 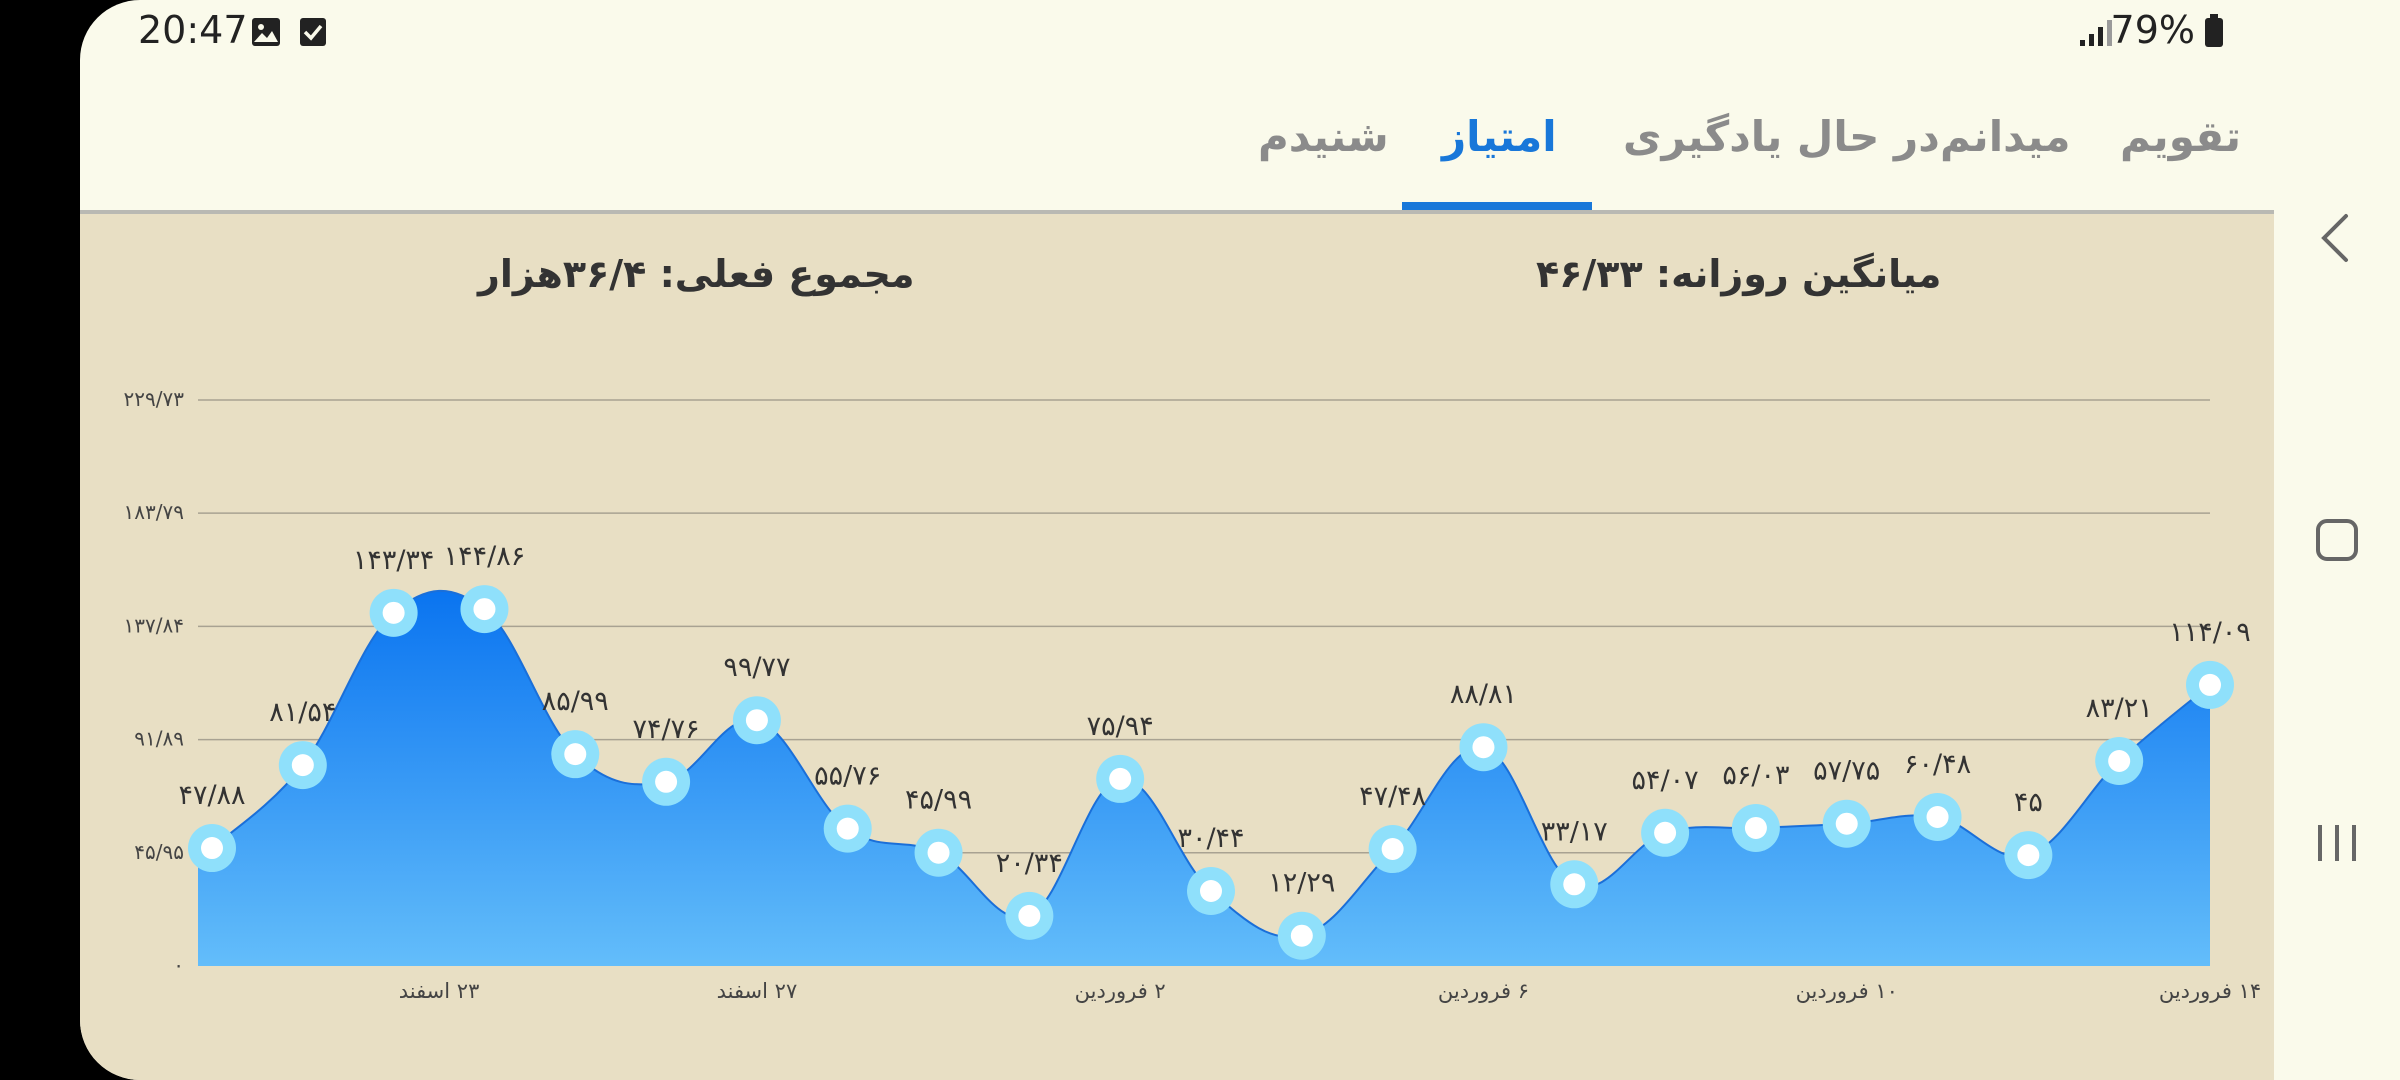 I want to click on data-label: ۳۰/۴۴, so click(x=1210, y=838).